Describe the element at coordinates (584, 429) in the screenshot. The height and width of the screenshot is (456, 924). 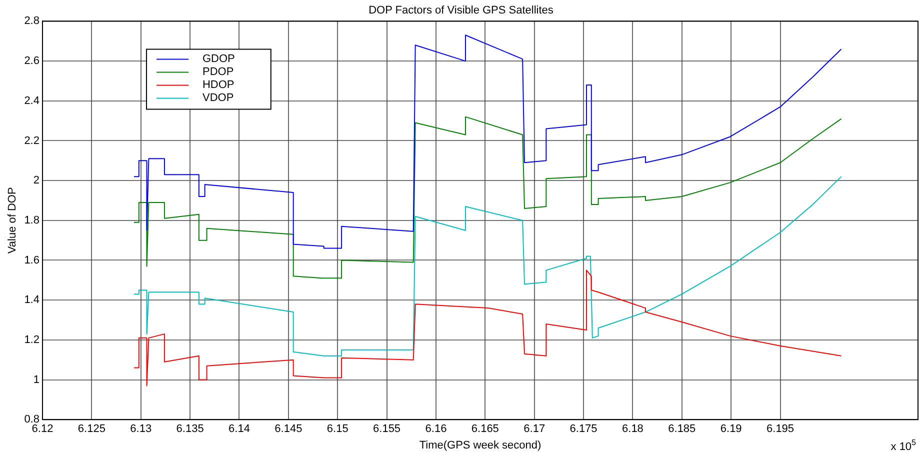
I see `x-tick-label: 6.175` at that location.